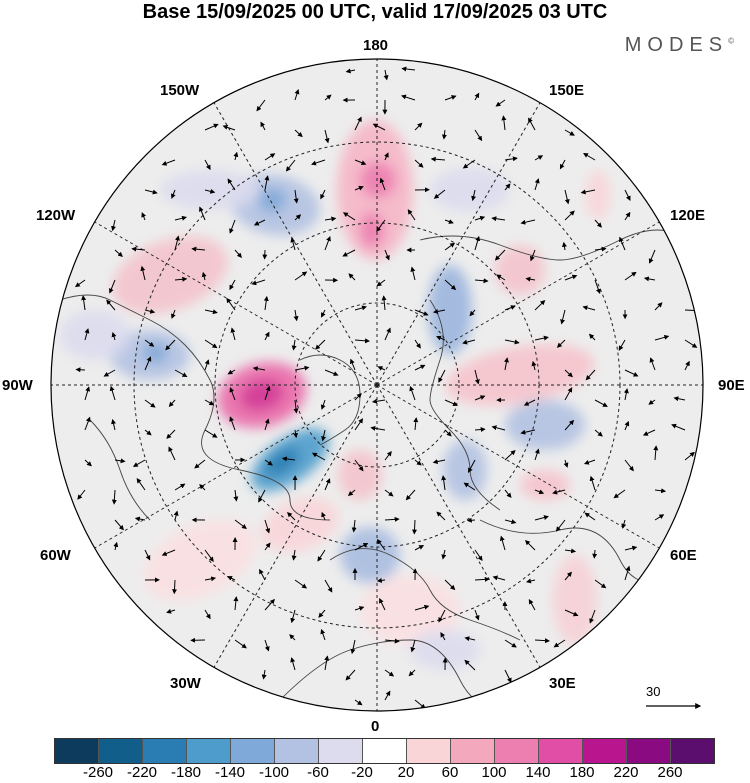  Describe the element at coordinates (626, 772) in the screenshot. I see `colorbar-label: 220` at that location.